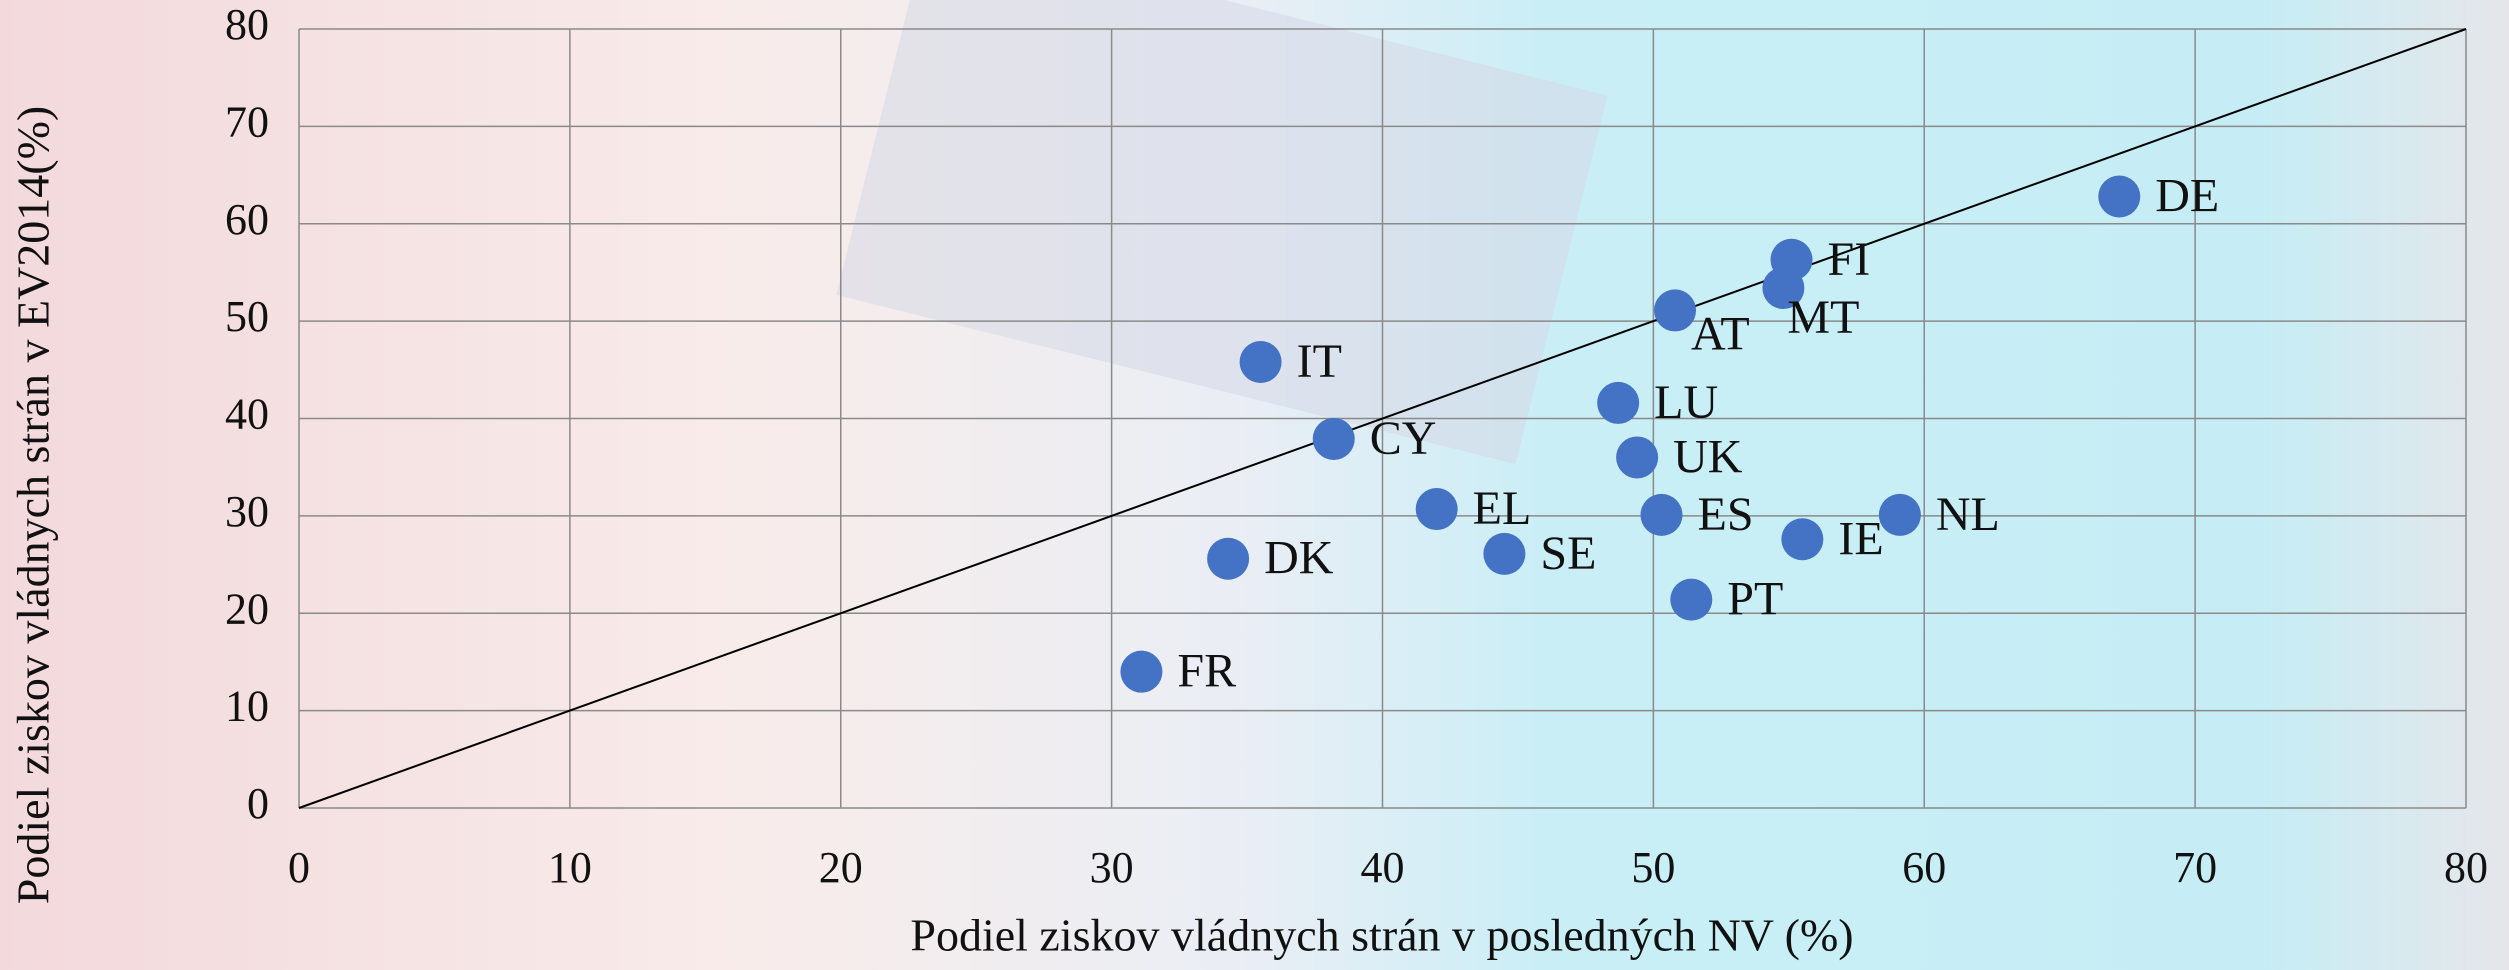 The width and height of the screenshot is (2509, 970). Describe the element at coordinates (247, 706) in the screenshot. I see `y-tick-label: 10` at that location.